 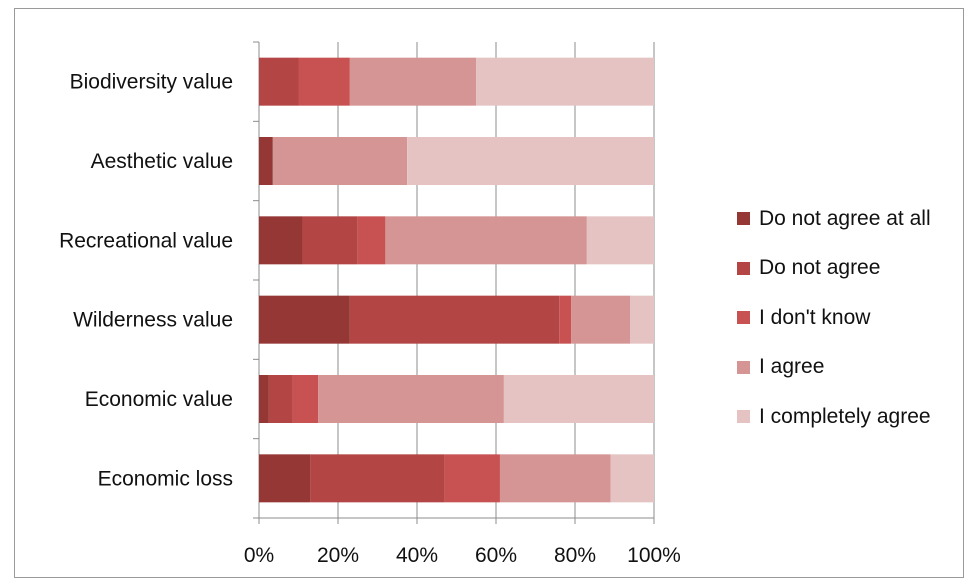 I want to click on legend-item: I agree, so click(x=834, y=368).